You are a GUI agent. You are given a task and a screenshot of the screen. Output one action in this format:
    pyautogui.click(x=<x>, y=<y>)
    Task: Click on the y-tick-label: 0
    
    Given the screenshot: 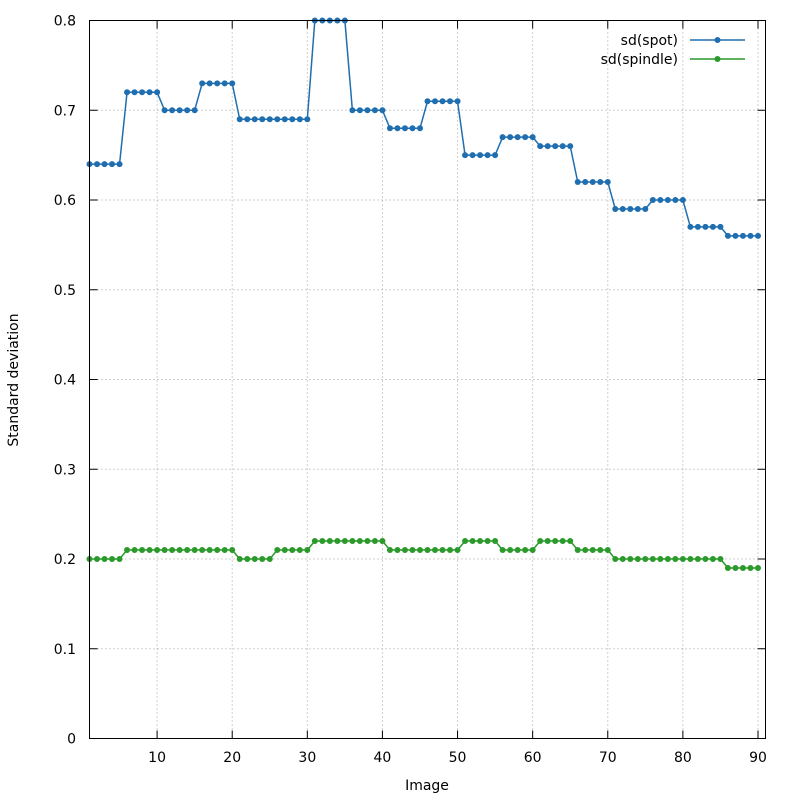 What is the action you would take?
    pyautogui.click(x=71, y=740)
    